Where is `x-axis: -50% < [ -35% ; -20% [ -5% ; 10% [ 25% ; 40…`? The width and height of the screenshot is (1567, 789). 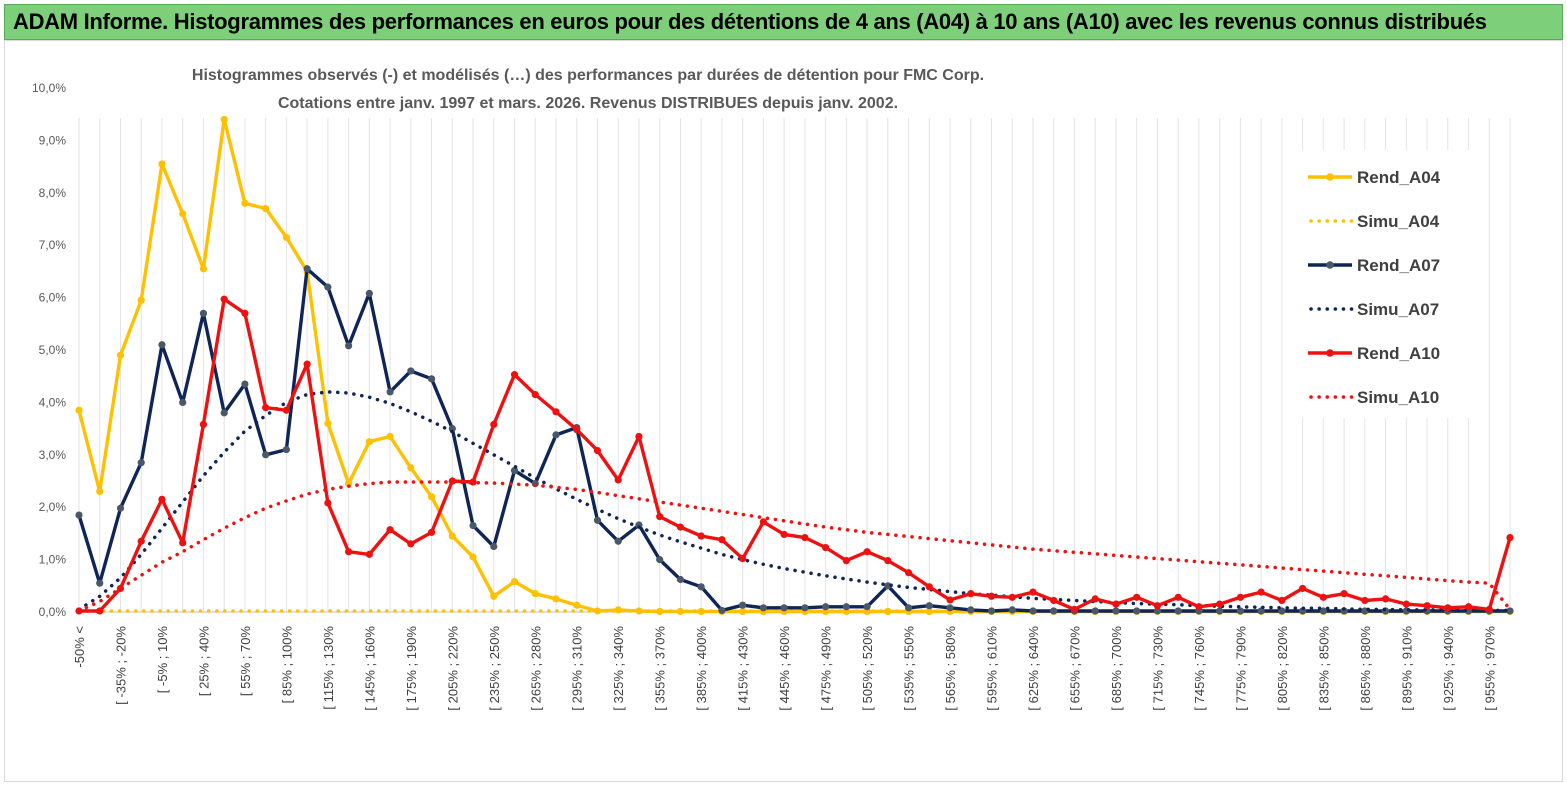 x-axis: -50% < [ -35% ; -20% [ -5% ; 10% [ 25% ; 40… is located at coordinates (791, 661).